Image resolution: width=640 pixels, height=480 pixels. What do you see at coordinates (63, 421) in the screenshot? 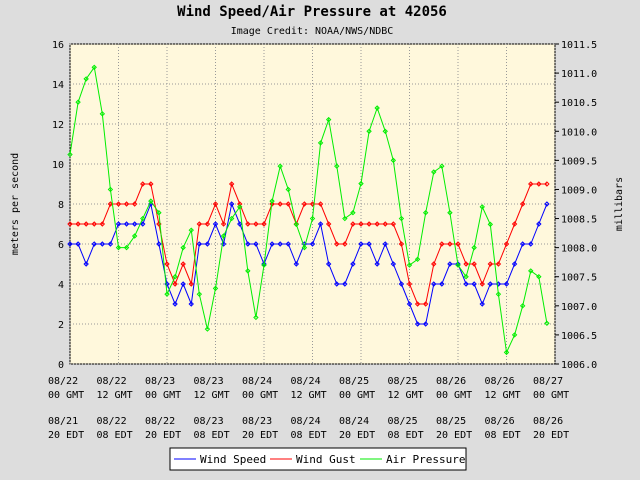
I see `x-tick-edt-date: 08/21` at bounding box center [63, 421].